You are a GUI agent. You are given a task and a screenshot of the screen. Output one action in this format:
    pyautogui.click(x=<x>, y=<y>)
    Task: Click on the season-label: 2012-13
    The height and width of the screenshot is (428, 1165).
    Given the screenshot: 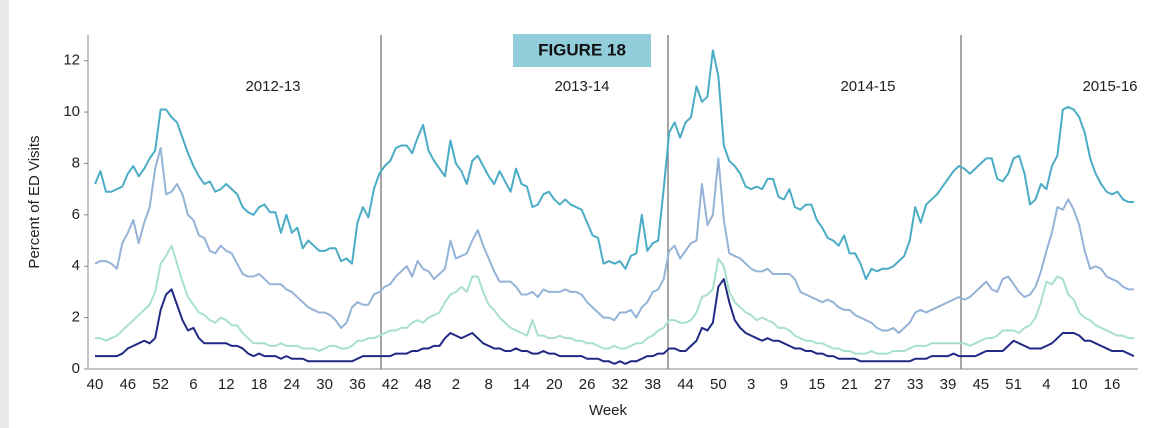 What is the action you would take?
    pyautogui.click(x=272, y=86)
    